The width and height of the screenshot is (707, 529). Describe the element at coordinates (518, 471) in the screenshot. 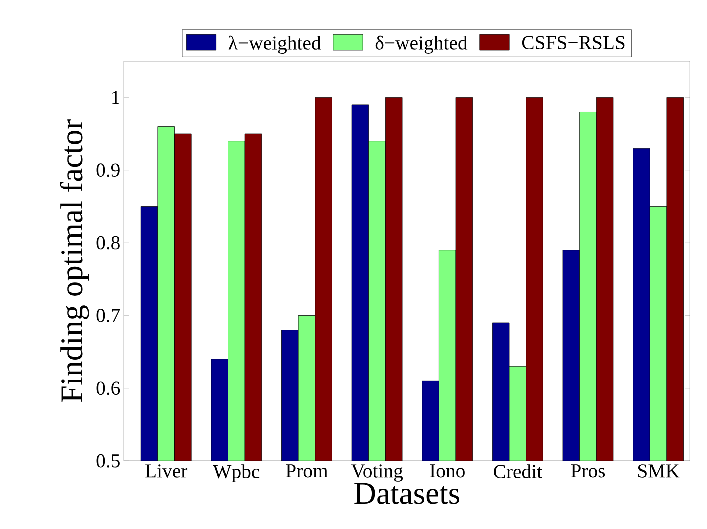

I see `x-tick-label: Credit` at that location.